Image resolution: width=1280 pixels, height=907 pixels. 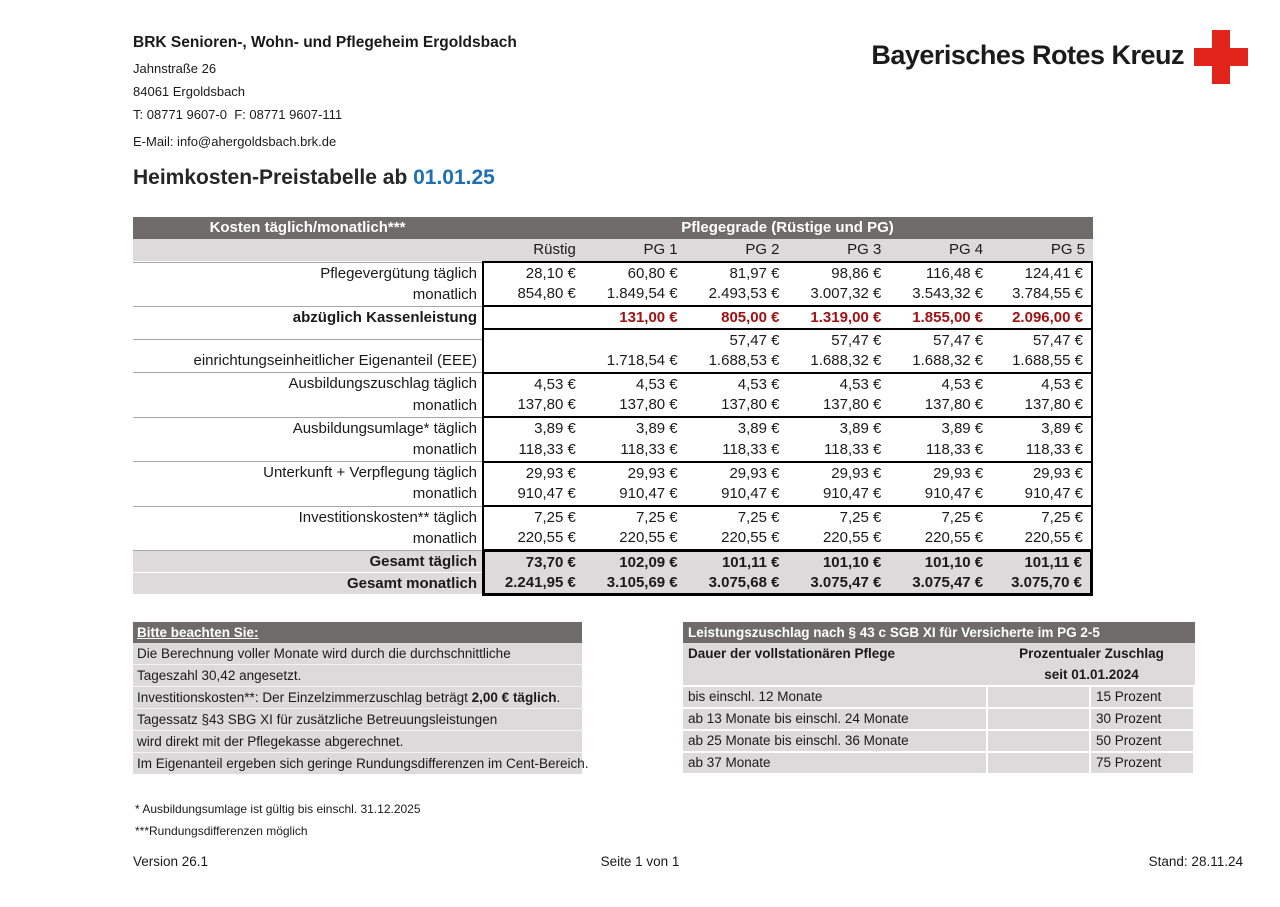 I want to click on footer-version: Version 26.1, so click(x=171, y=861).